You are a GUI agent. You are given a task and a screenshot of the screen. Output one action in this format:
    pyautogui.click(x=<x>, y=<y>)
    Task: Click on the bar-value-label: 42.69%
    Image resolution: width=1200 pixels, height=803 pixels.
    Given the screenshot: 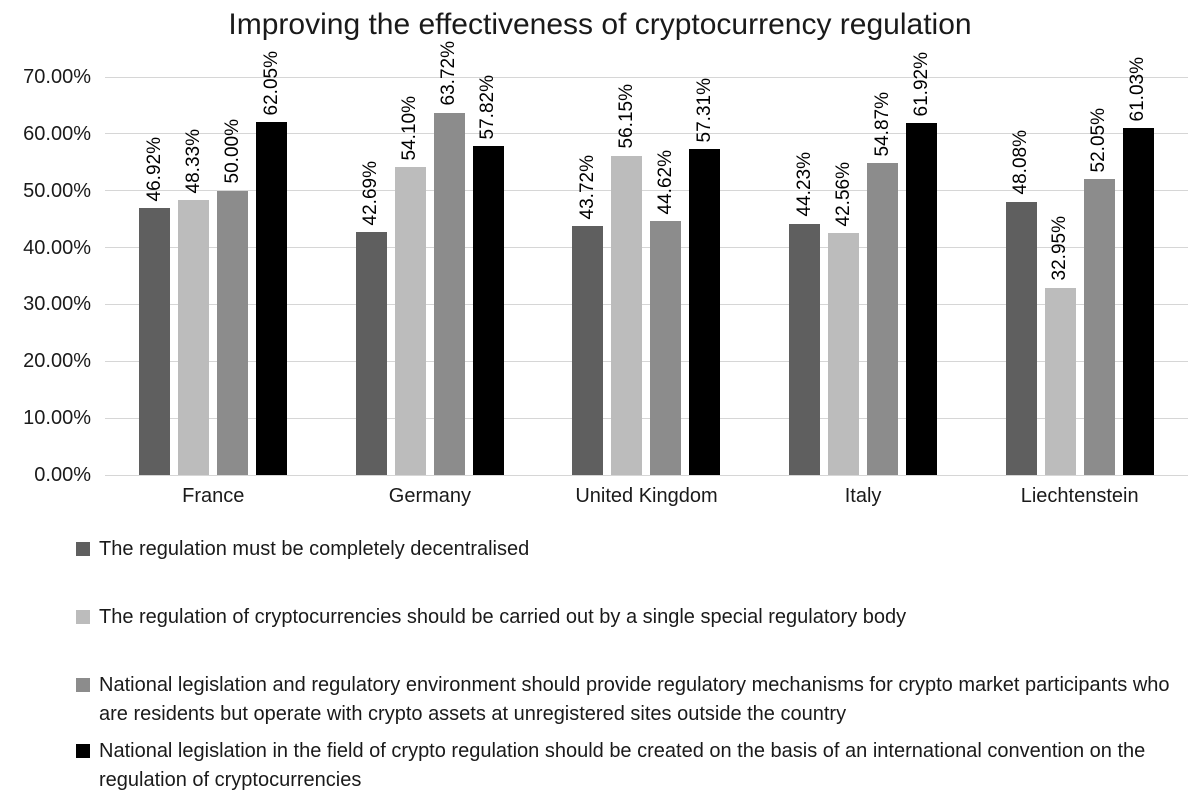 What is the action you would take?
    pyautogui.click(x=371, y=193)
    